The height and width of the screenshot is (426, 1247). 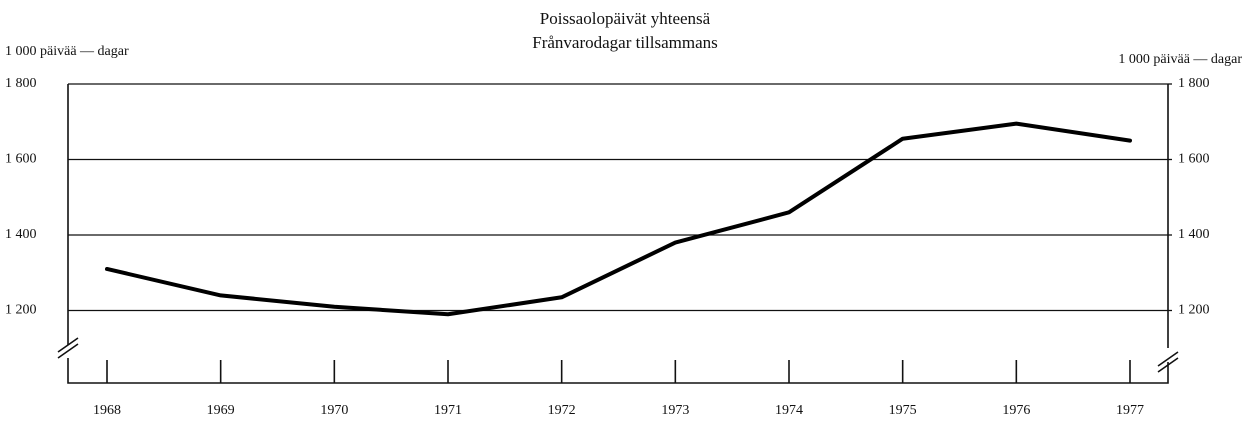 What do you see at coordinates (1194, 310) in the screenshot?
I see `y2-tick-label: 1 200` at bounding box center [1194, 310].